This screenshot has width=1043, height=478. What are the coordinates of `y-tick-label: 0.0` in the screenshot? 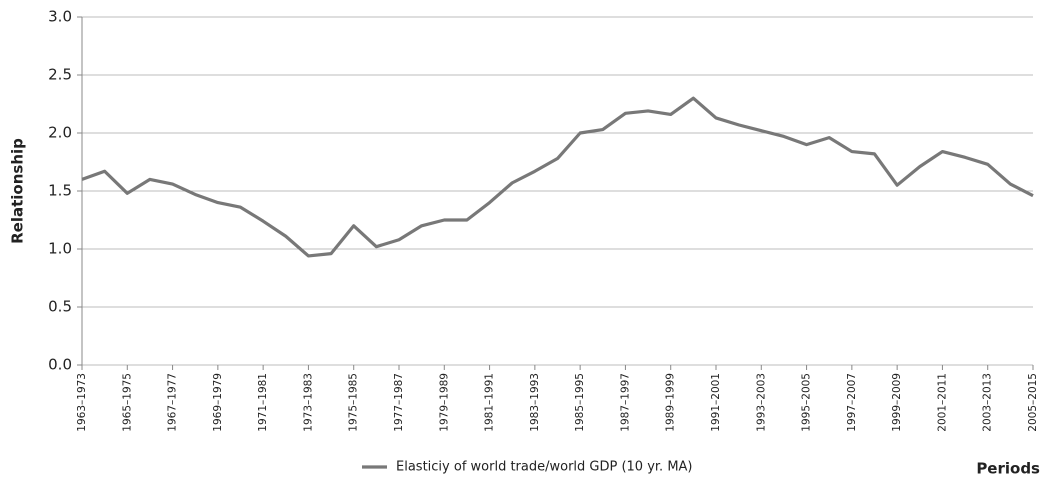 It's located at (60, 365).